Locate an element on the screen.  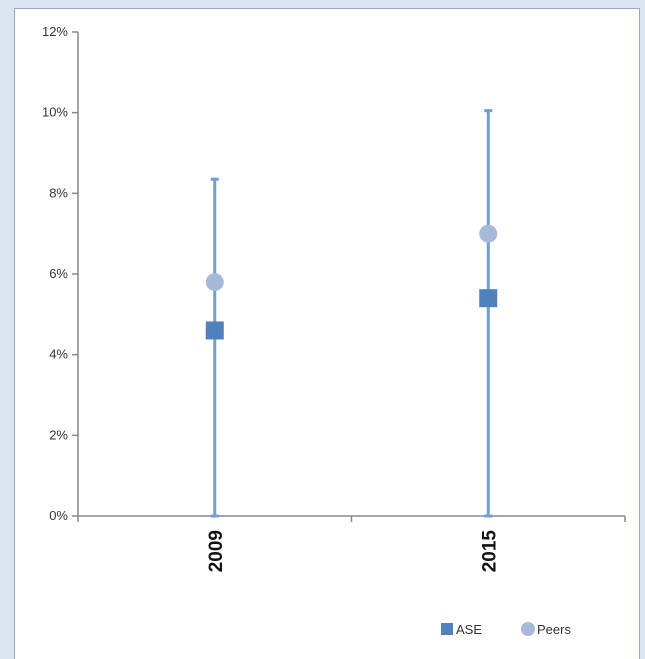
x-category-label: 2009 is located at coordinates (216, 551).